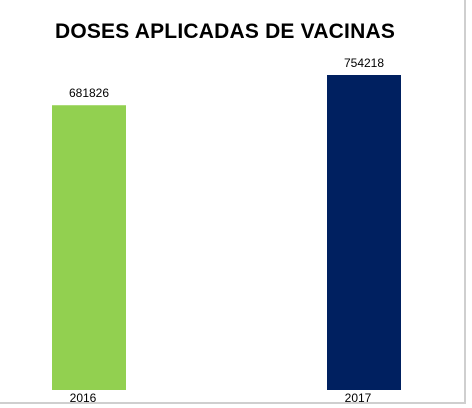  What do you see at coordinates (358, 398) in the screenshot?
I see `category-label-2017: 2017` at bounding box center [358, 398].